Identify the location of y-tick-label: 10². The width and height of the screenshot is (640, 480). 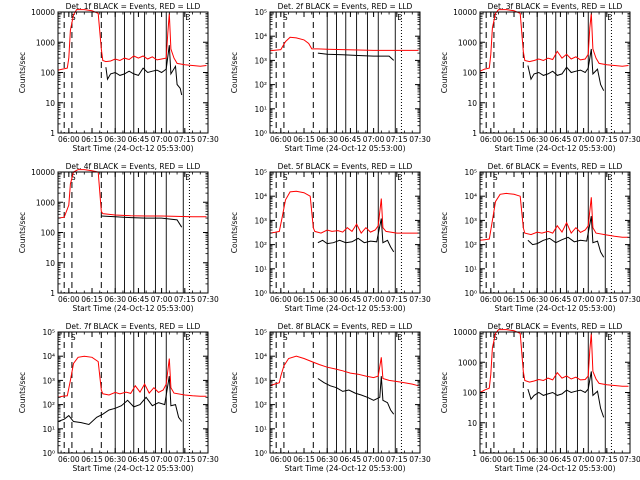
(260, 245).